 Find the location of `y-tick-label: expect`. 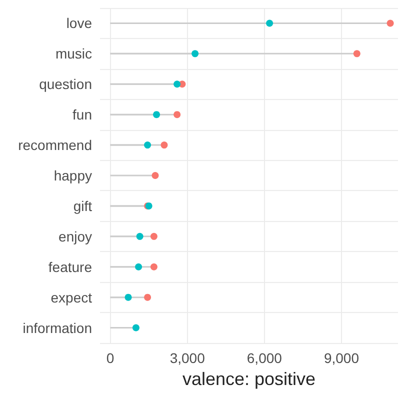

y-tick-label: expect is located at coordinates (71, 297).